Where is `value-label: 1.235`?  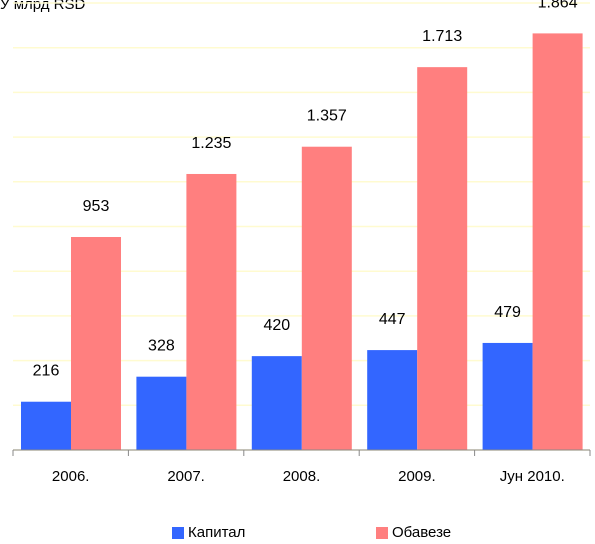 value-label: 1.235 is located at coordinates (211, 143).